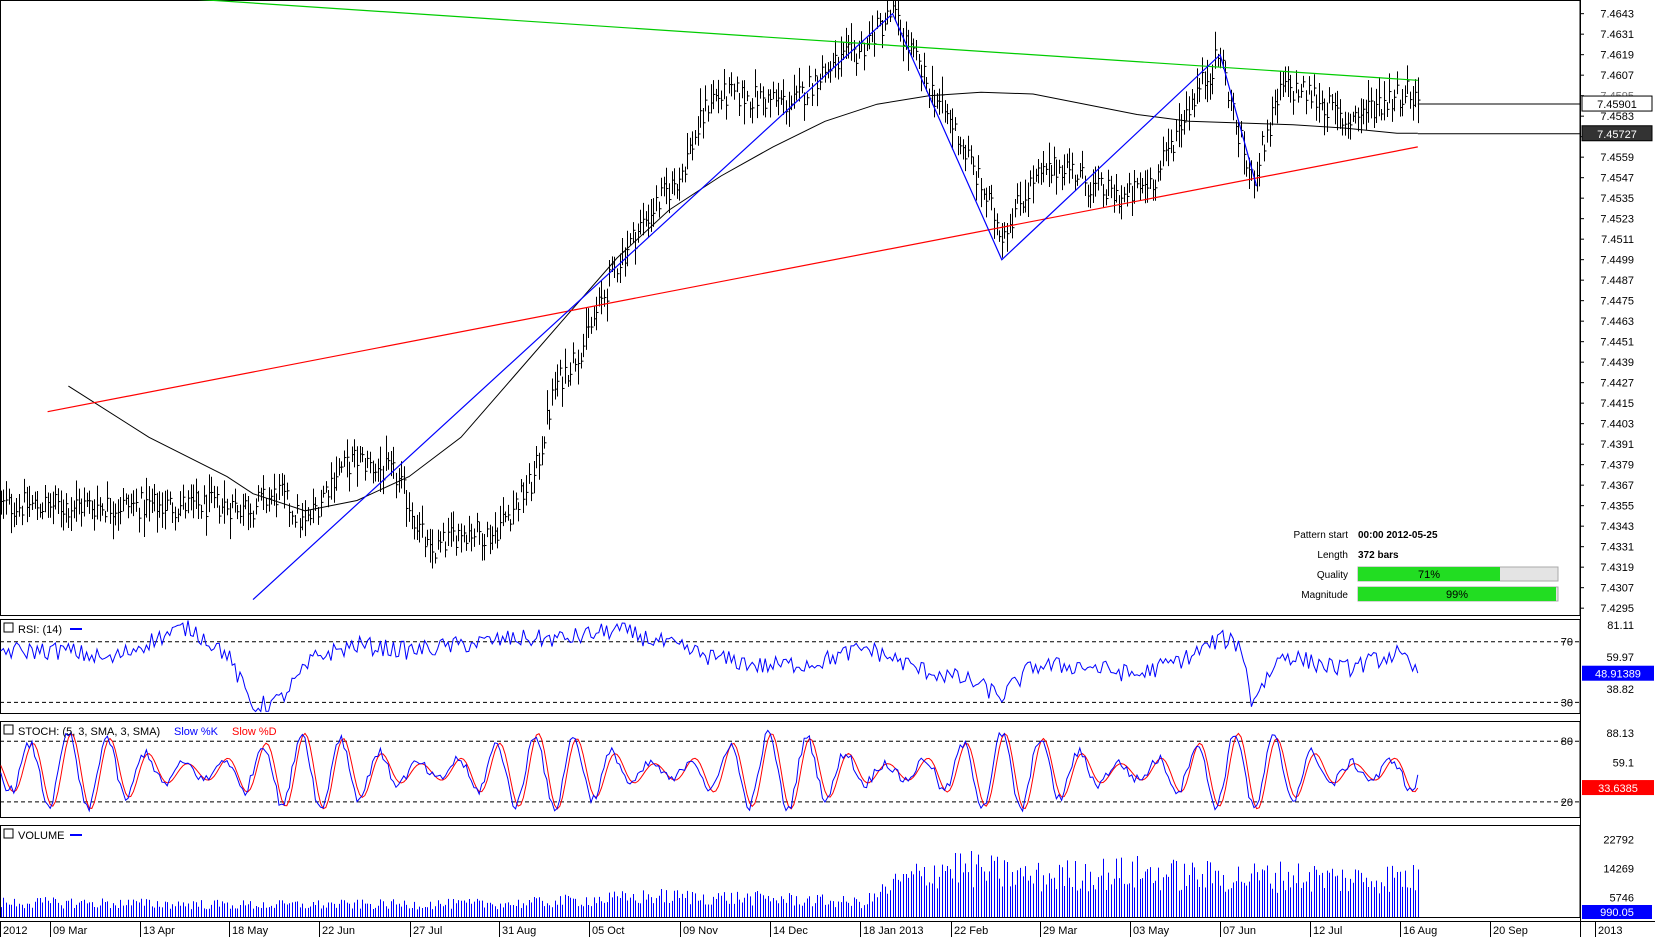  I want to click on price-tick-label: 7.4463, so click(1617, 322).